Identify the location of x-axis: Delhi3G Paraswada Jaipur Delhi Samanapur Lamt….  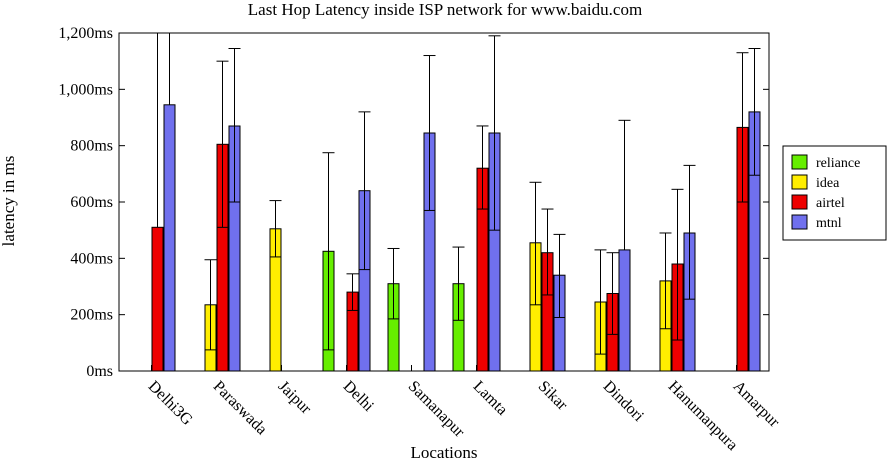
(464, 409).